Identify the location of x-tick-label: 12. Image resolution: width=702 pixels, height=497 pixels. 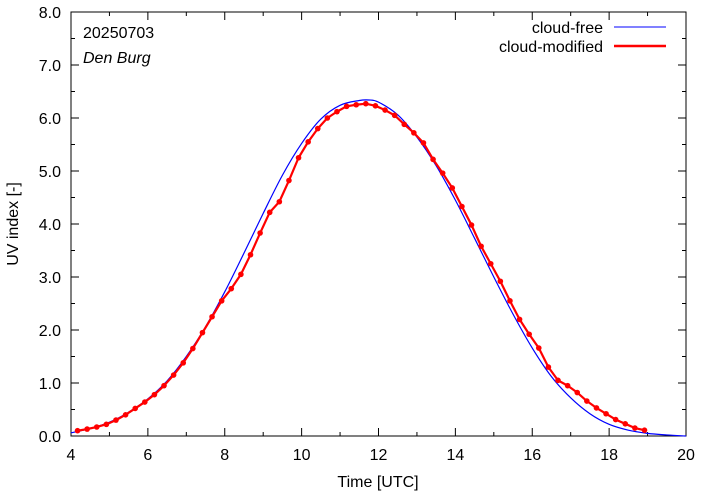
(379, 455).